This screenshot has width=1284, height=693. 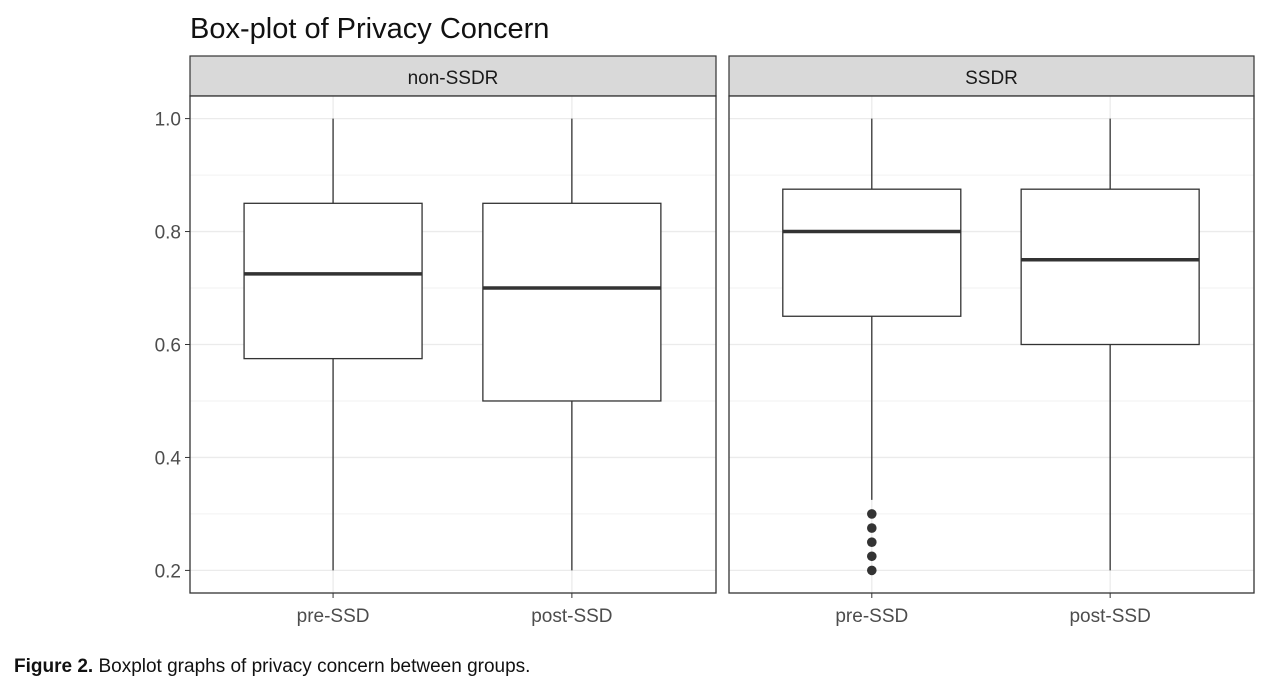 What do you see at coordinates (168, 346) in the screenshot?
I see `y-tick-label: 0.6` at bounding box center [168, 346].